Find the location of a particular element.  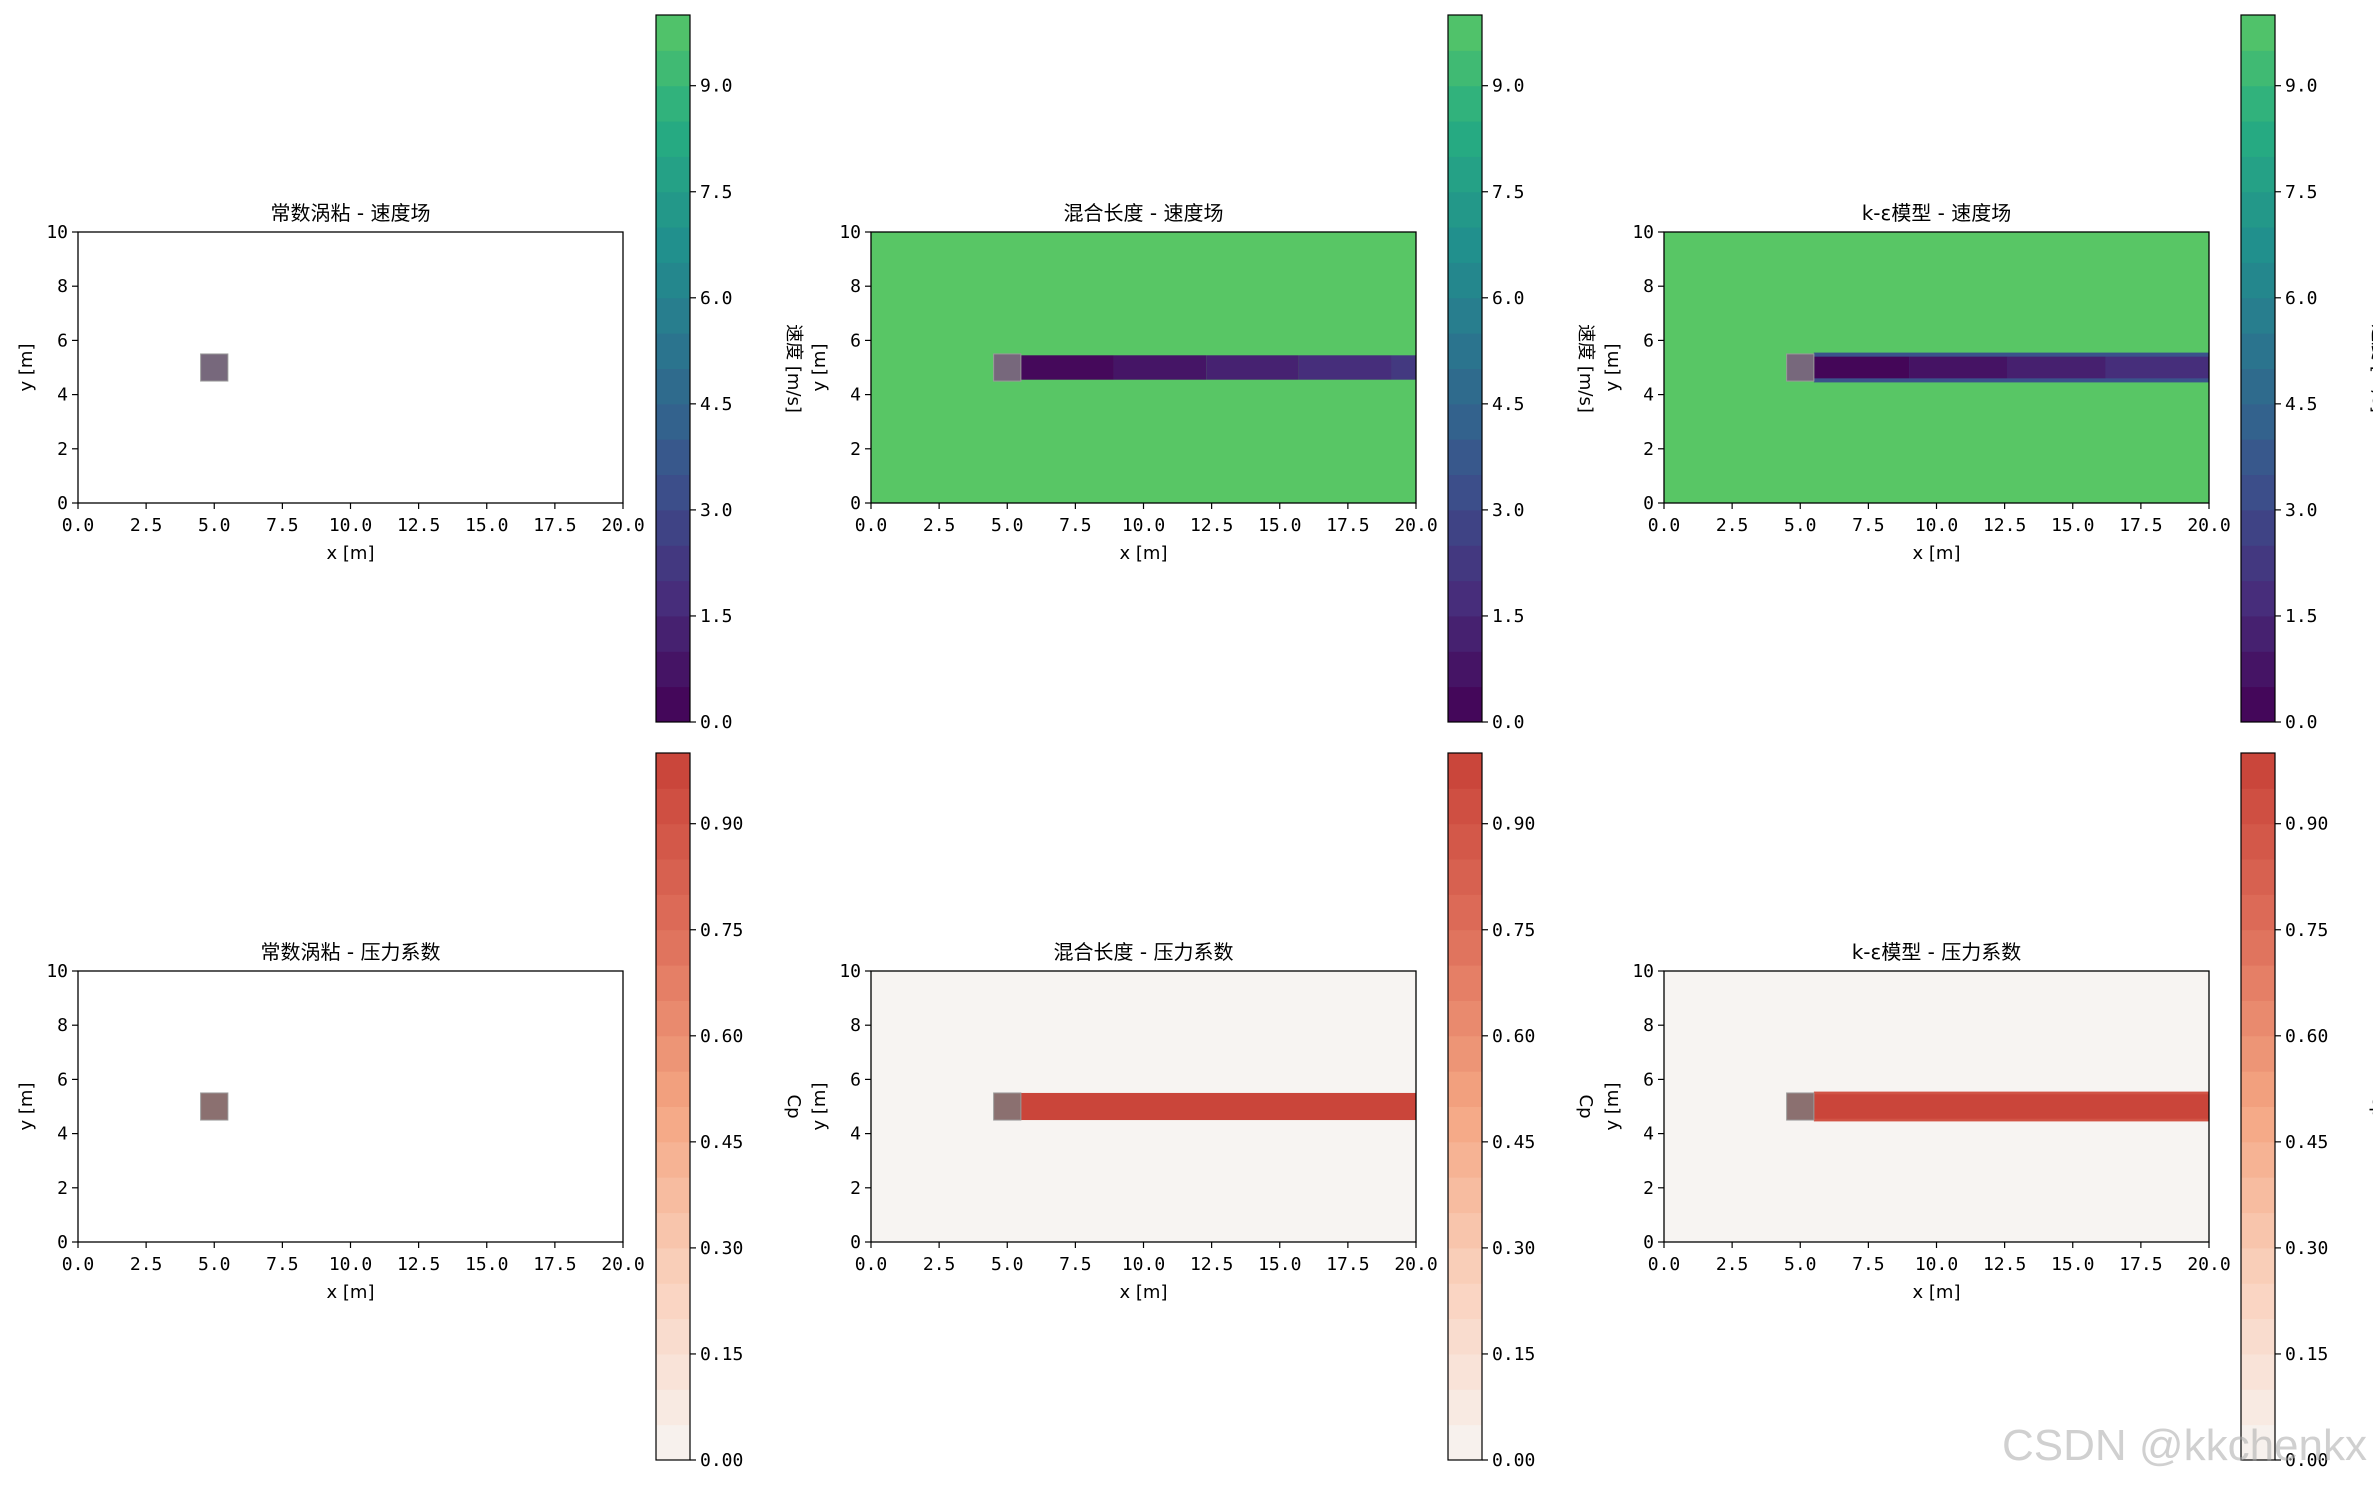

colorbar-tick-label: 1.5 is located at coordinates (716, 616).